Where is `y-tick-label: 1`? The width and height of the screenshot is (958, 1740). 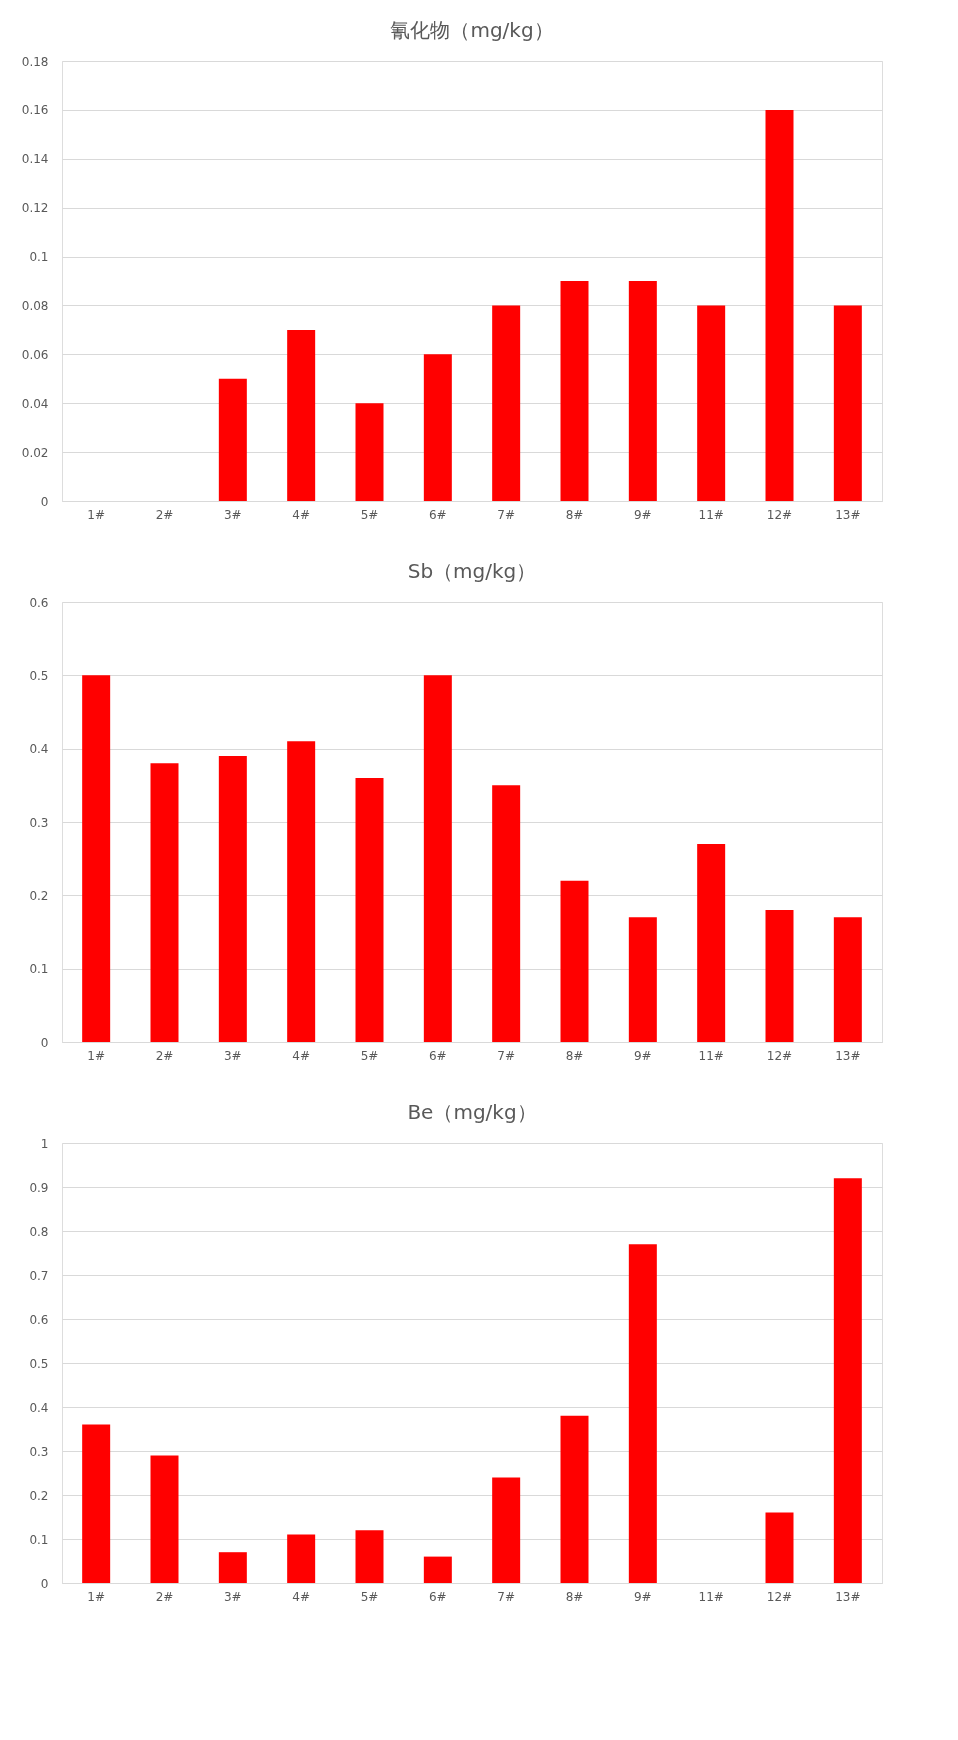
y-tick-label: 1 is located at coordinates (44, 1143).